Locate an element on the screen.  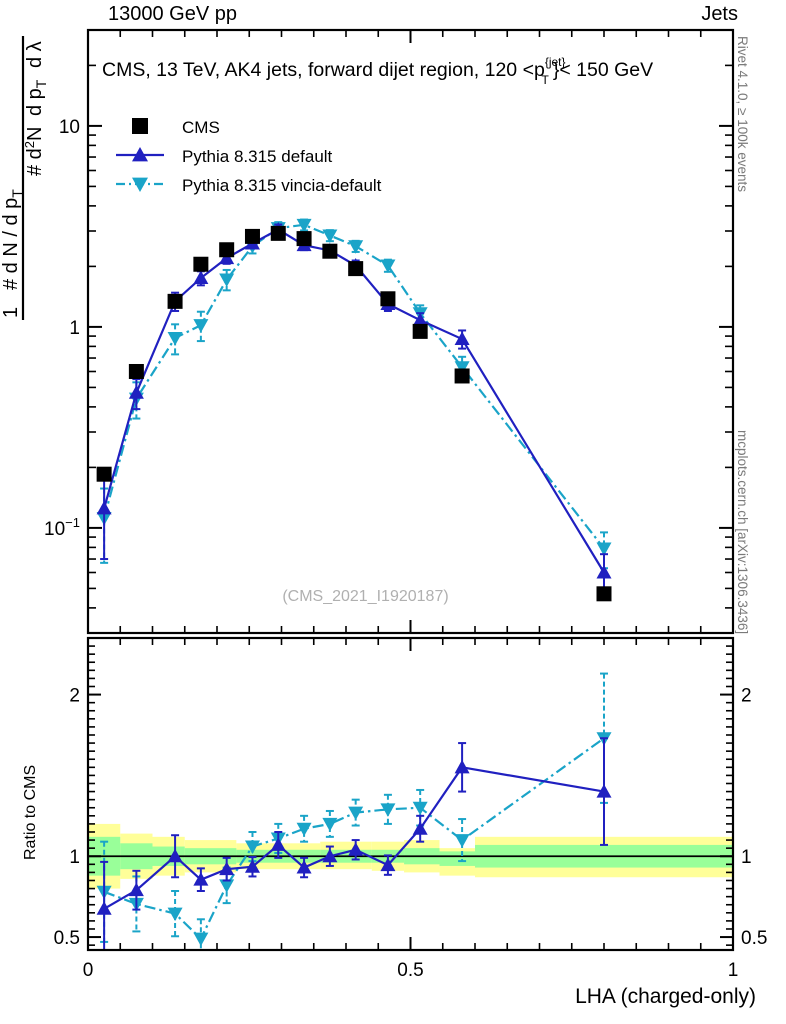
ylabel-den-b: N is located at coordinates (35, 134).